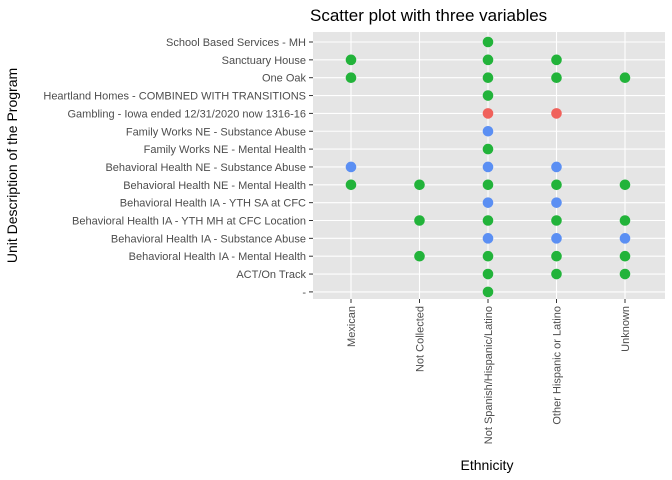 The height and width of the screenshot is (480, 672). I want to click on x-tick-label: Other Hispanic or Latino, so click(558, 365).